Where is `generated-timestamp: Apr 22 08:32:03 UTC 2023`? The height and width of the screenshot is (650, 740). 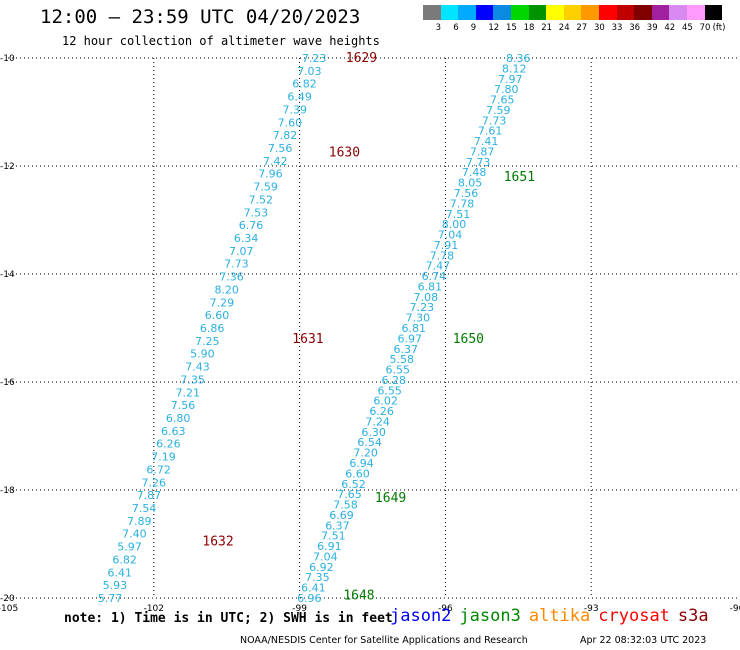
generated-timestamp: Apr 22 08:32:03 UTC 2023 is located at coordinates (643, 640).